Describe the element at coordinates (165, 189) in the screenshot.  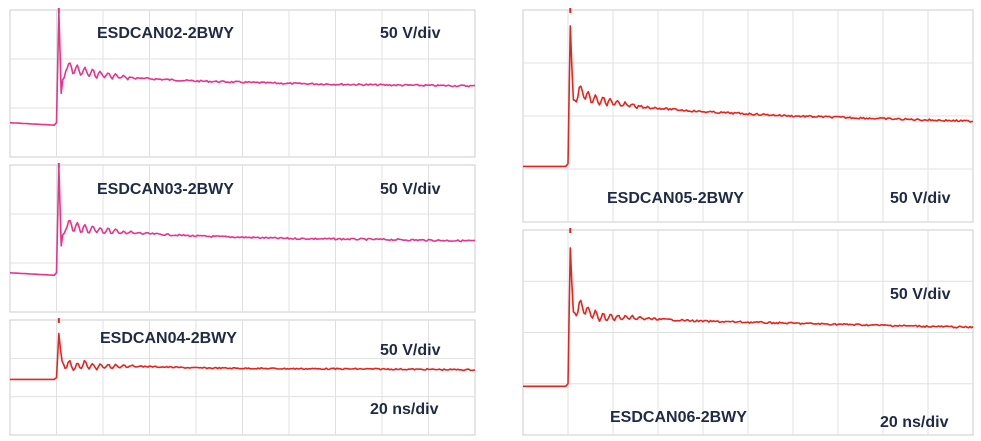
I see `panel-2-title: ESDCAN03-2BWY` at that location.